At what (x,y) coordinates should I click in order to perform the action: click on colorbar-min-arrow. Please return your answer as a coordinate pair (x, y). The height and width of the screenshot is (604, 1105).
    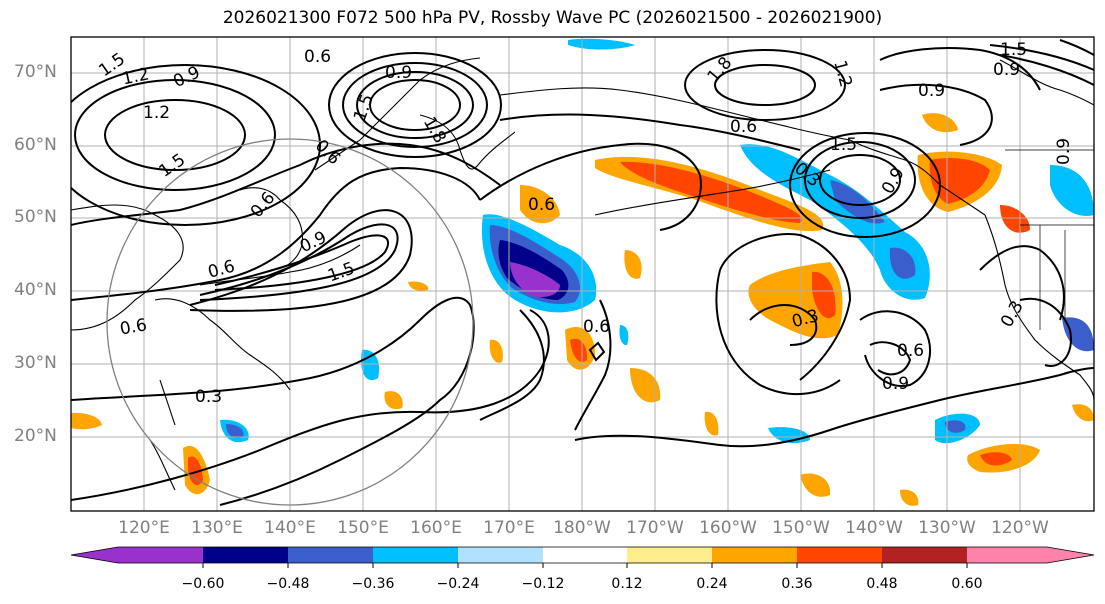
    Looking at the image, I should click on (94, 555).